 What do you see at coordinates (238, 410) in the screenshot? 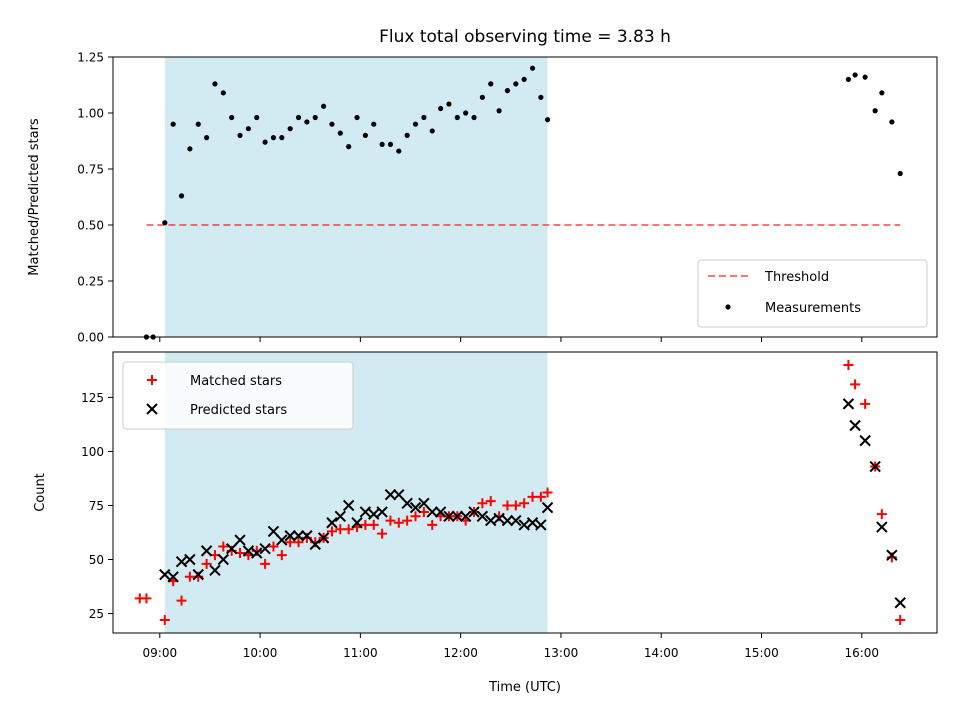
I see `legend-predicted-label: Predicted stars` at bounding box center [238, 410].